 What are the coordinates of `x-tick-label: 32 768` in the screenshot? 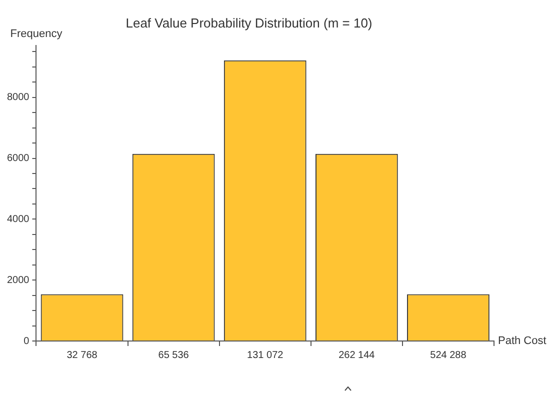 It's located at (82, 355).